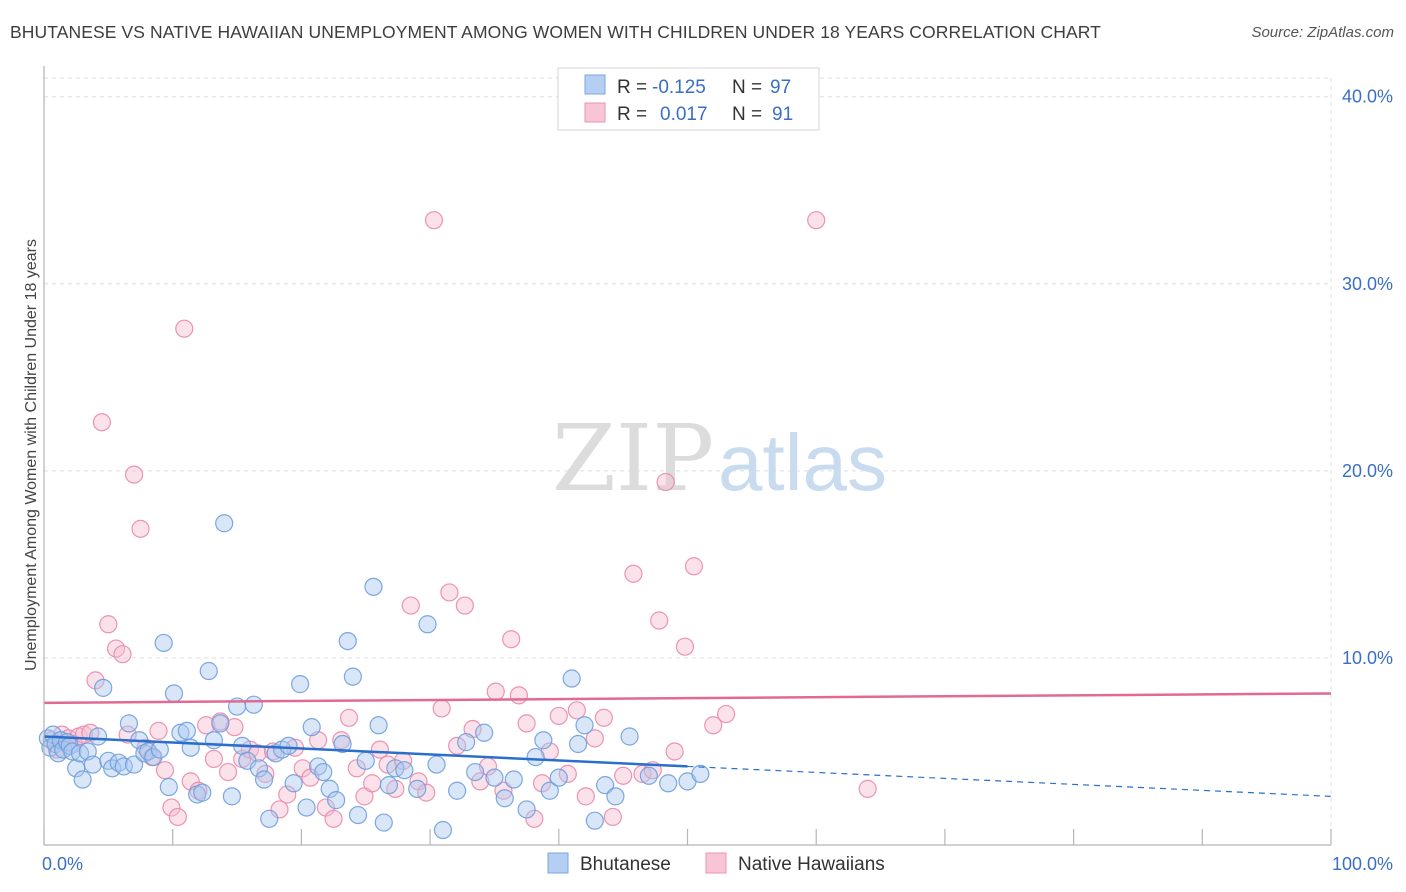 Image resolution: width=1406 pixels, height=892 pixels. What do you see at coordinates (687, 744) in the screenshot?
I see `trend-lines` at bounding box center [687, 744].